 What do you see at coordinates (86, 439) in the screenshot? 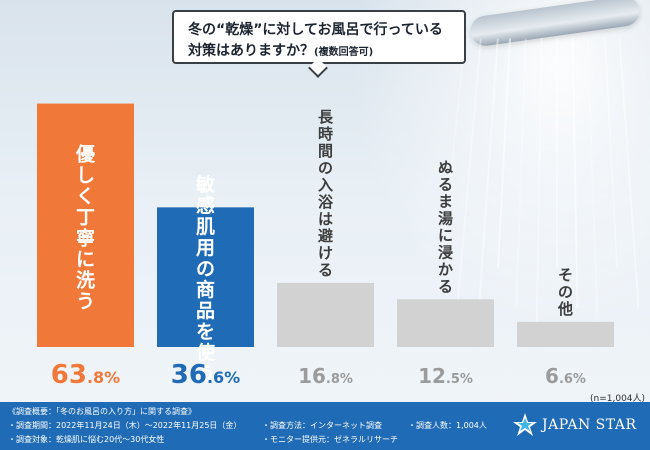
I see `survey-target: ・調査対象：乾燥肌に悩む20代〜30代女性` at bounding box center [86, 439].